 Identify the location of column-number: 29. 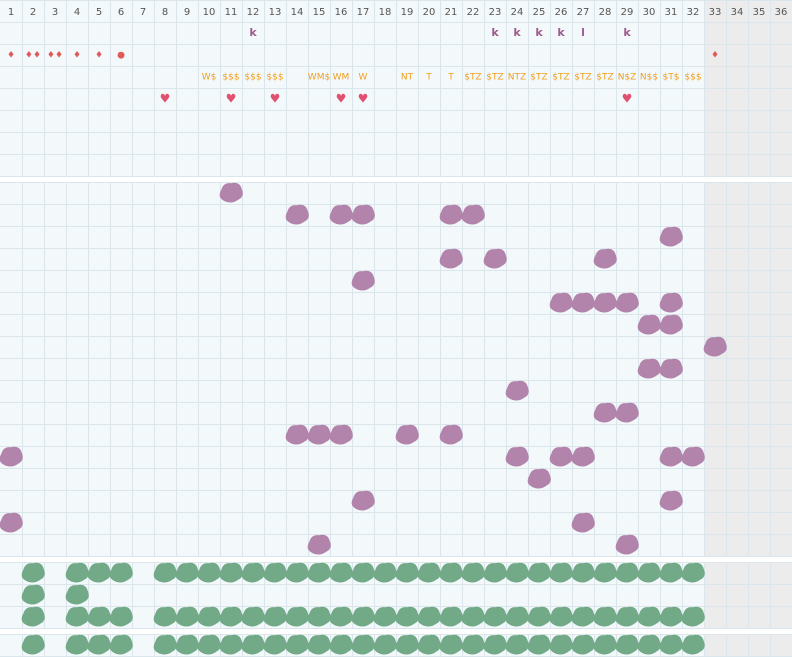
(627, 12).